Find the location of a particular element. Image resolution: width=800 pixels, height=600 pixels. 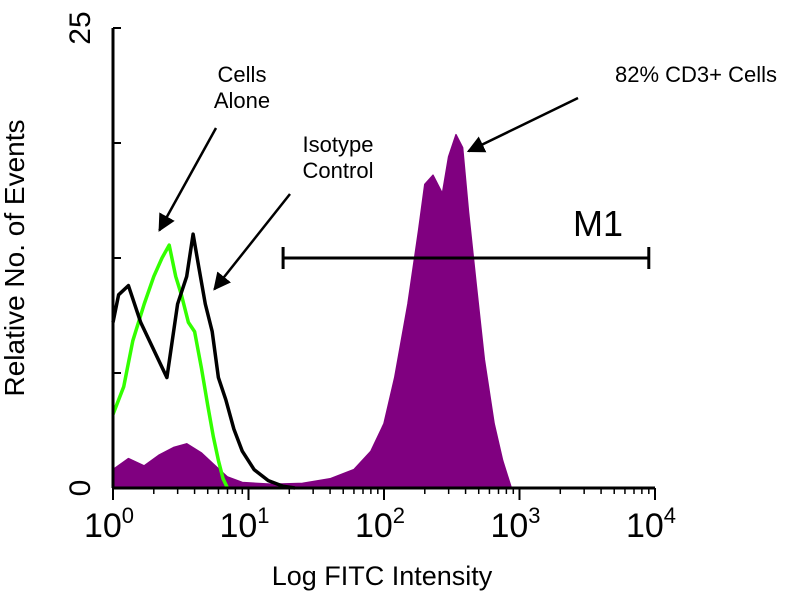

x-tick-label: 10² is located at coordinates (380, 524).